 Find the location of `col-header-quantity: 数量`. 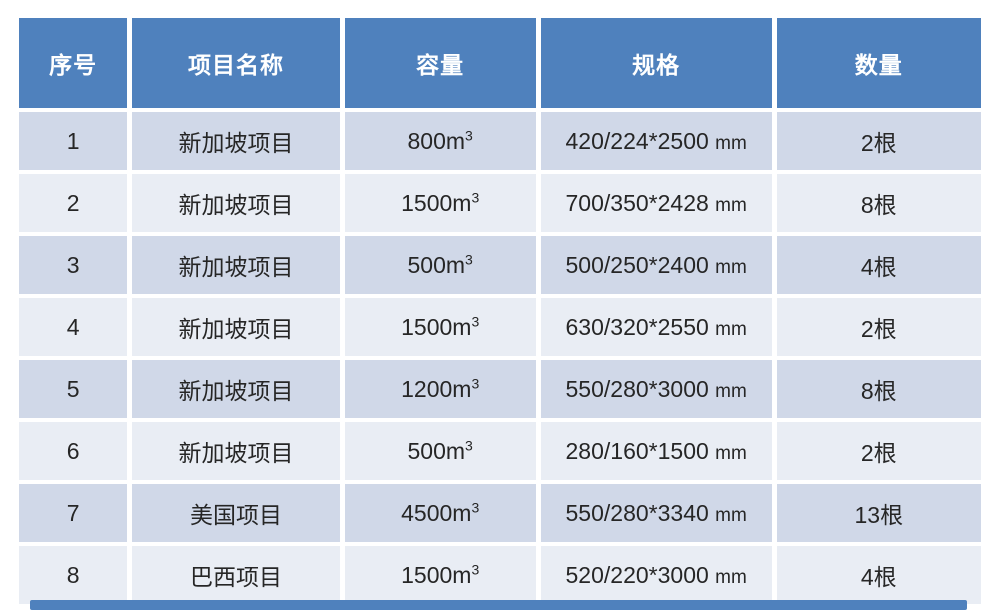

col-header-quantity: 数量 is located at coordinates (878, 63).